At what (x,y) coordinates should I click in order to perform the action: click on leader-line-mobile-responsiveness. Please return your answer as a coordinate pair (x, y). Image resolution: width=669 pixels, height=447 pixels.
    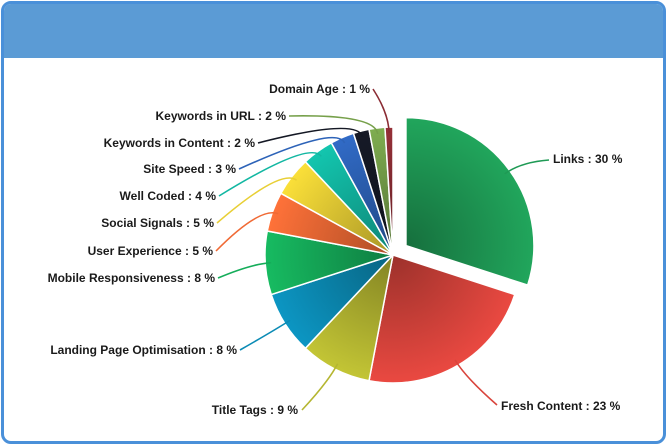
    Looking at the image, I should click on (244, 270).